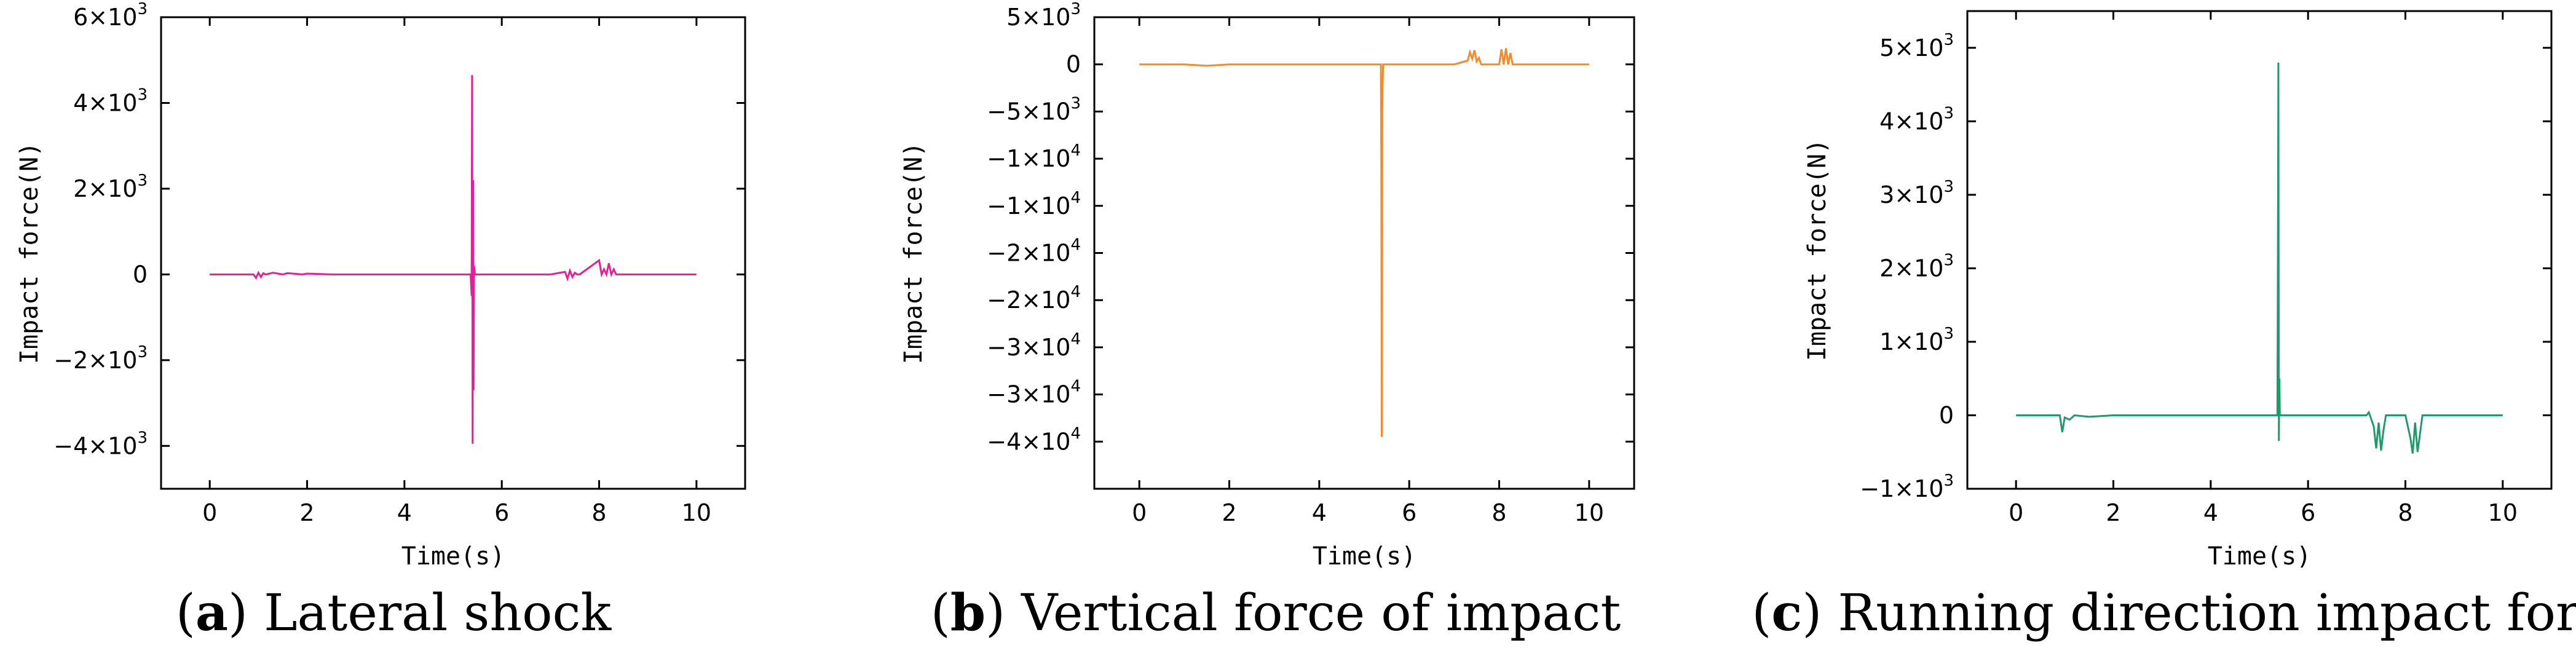  I want to click on y-tick-label: 1×10³, so click(1917, 340).